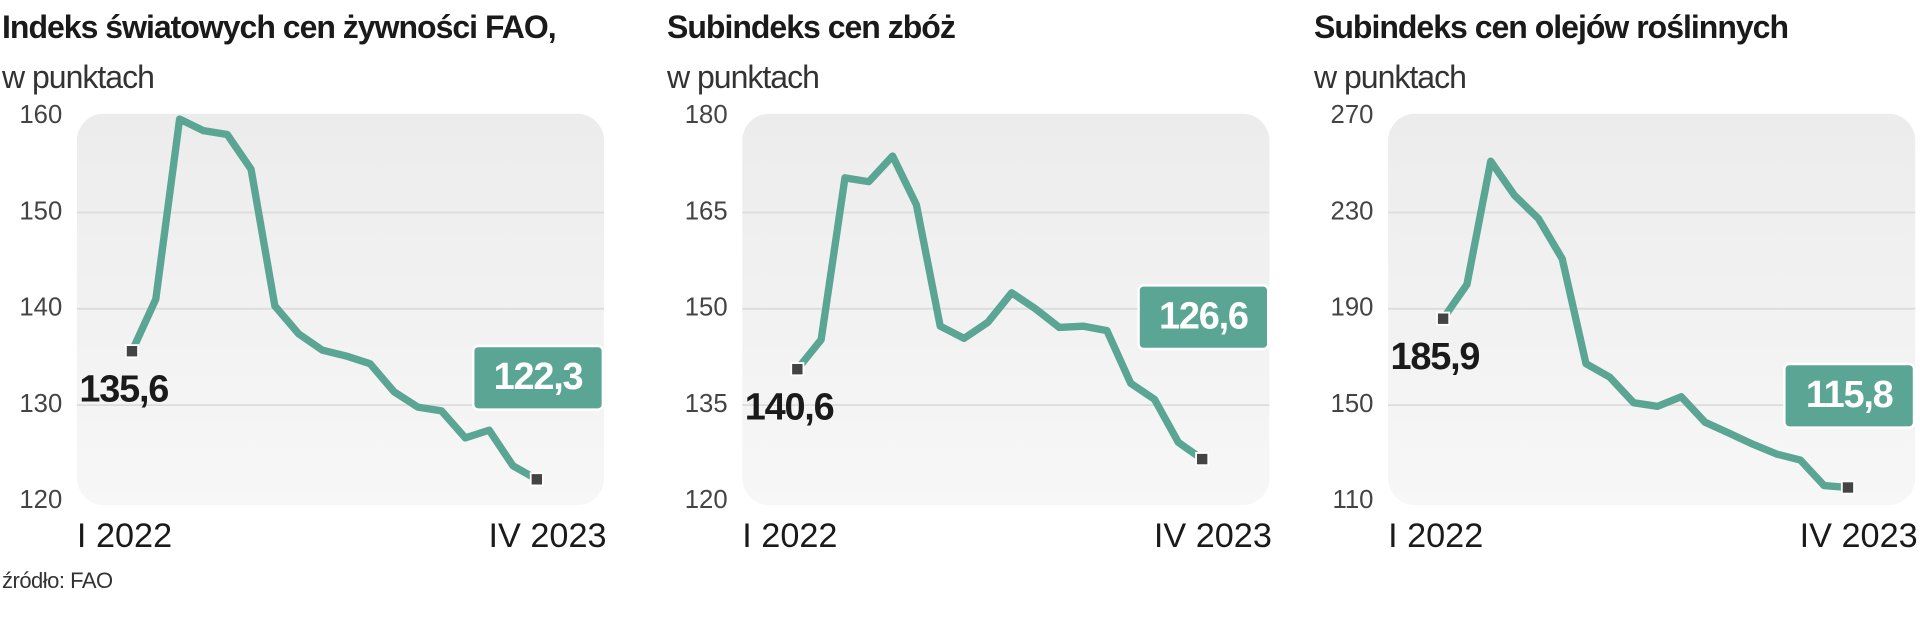 The width and height of the screenshot is (1920, 636). What do you see at coordinates (706, 115) in the screenshot?
I see `y-tick-label: 180` at bounding box center [706, 115].